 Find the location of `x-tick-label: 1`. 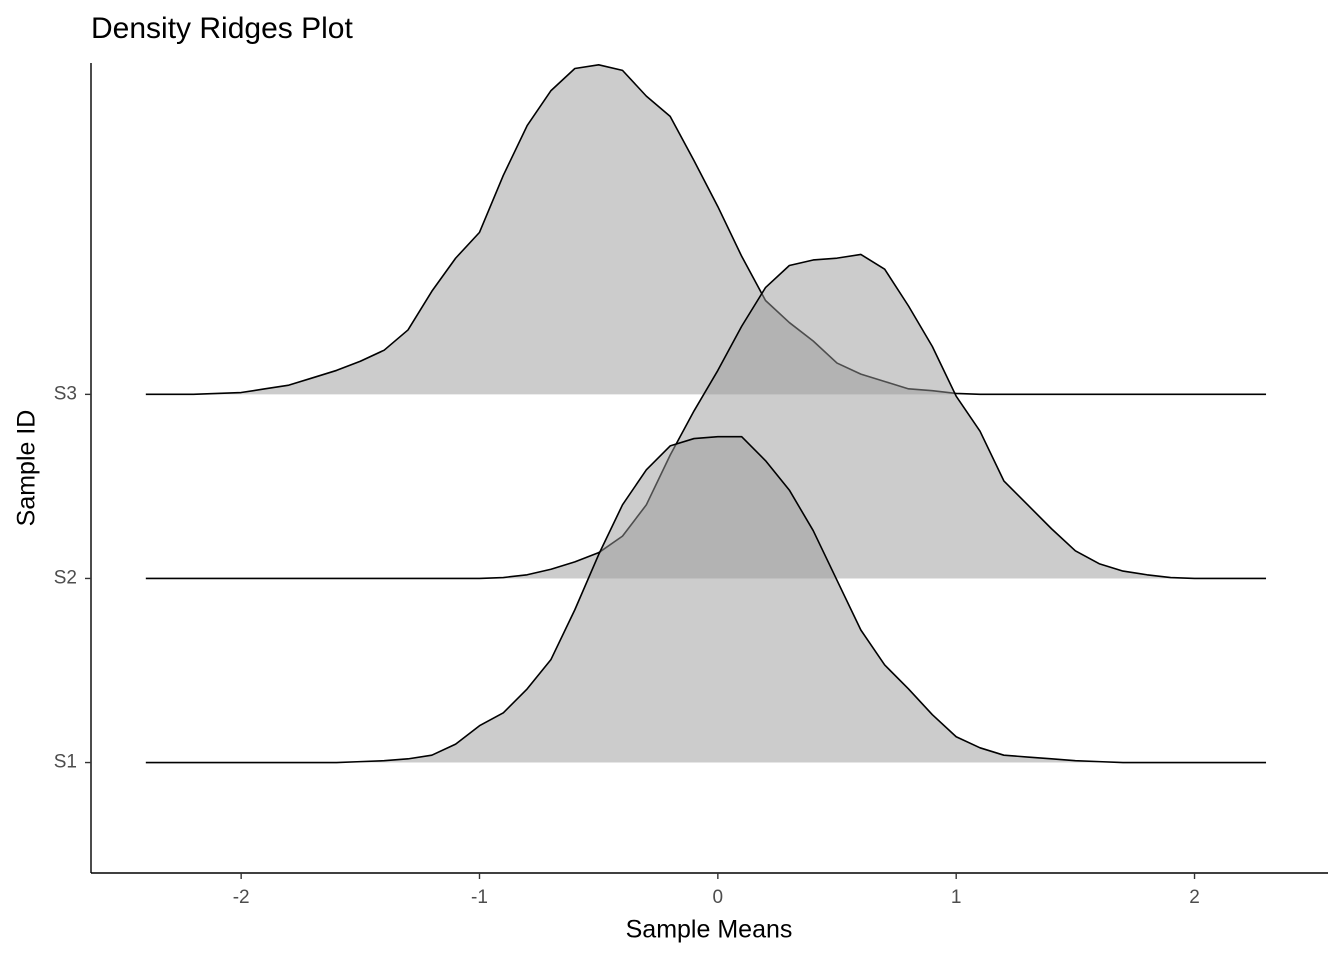

x-tick-label: 1 is located at coordinates (956, 897).